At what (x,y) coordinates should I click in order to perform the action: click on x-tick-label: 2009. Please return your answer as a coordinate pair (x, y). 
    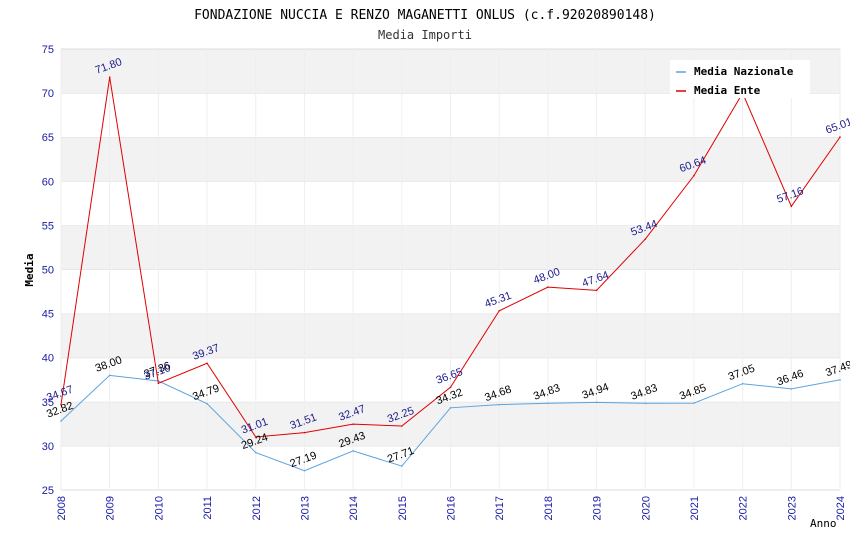
    Looking at the image, I should click on (111, 508).